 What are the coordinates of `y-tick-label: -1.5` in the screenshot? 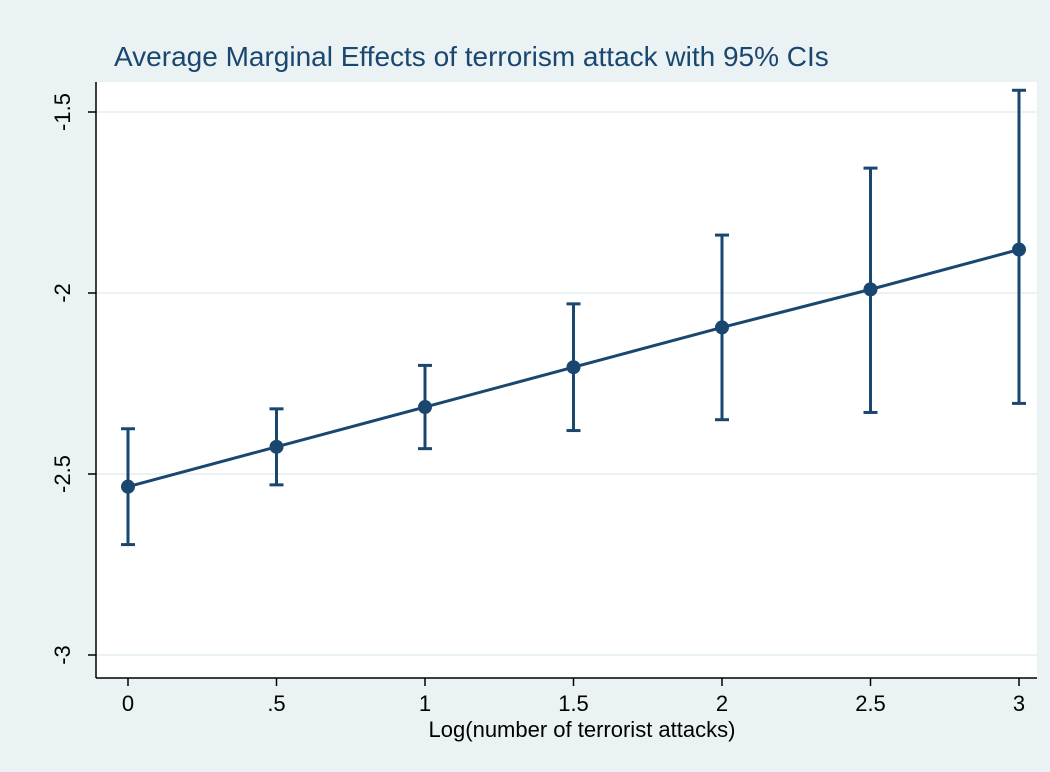 It's located at (62, 112).